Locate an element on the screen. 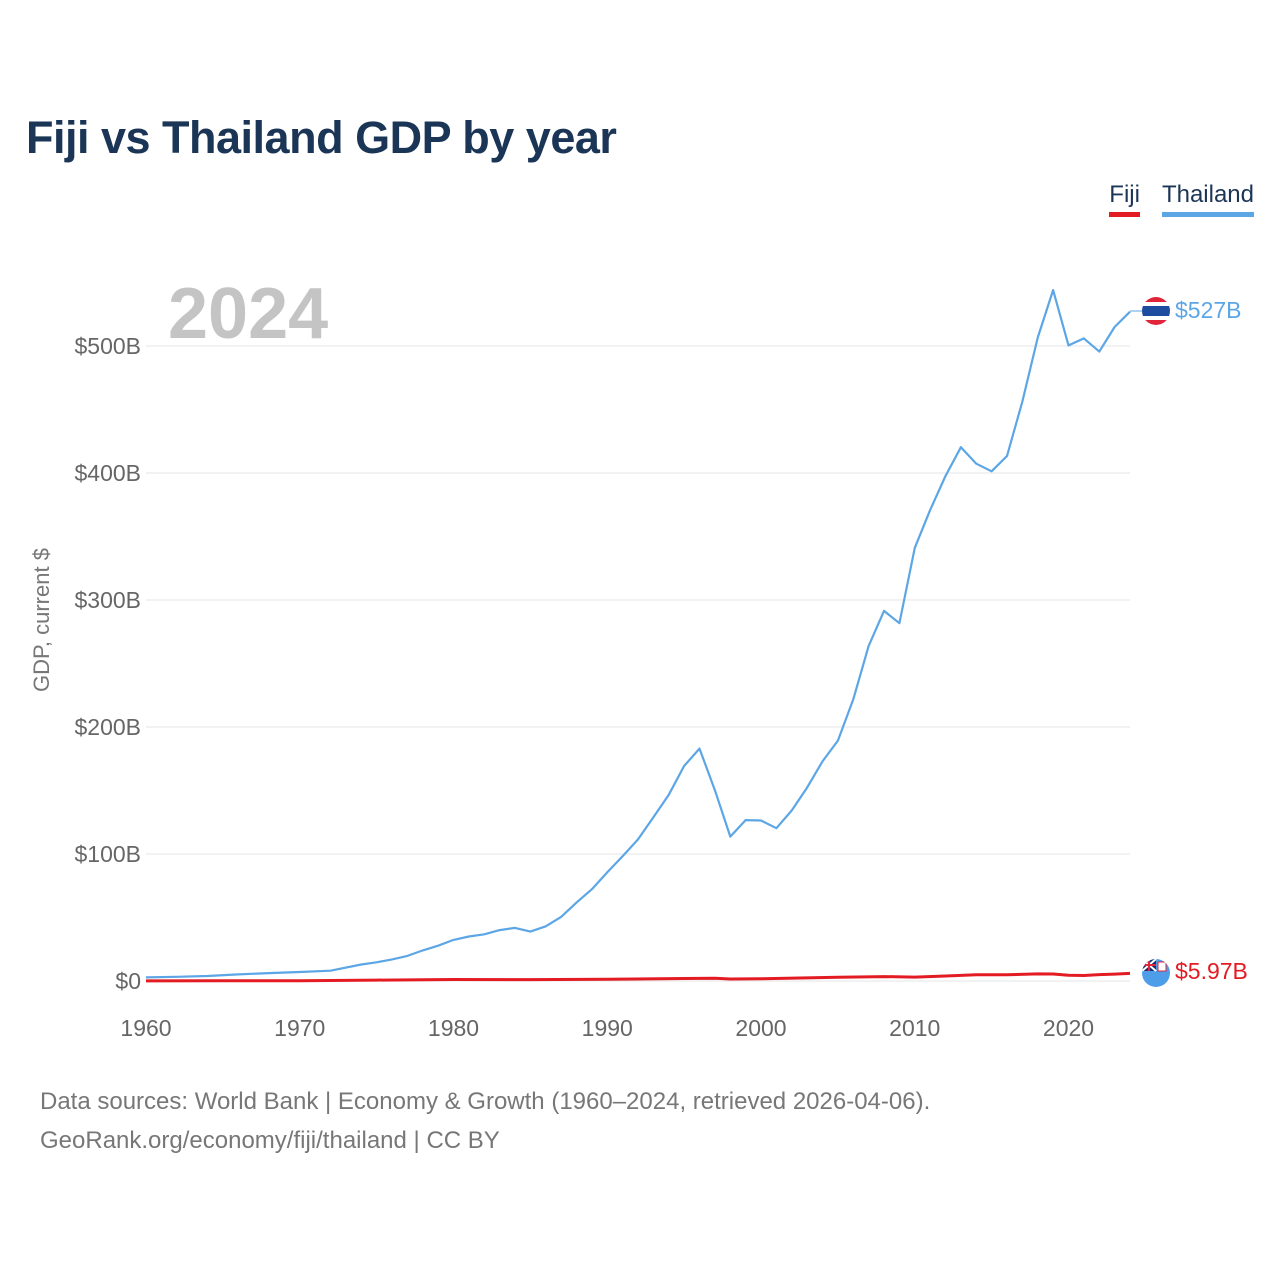  fiji-end-marker: $5.97B is located at coordinates (1195, 972).